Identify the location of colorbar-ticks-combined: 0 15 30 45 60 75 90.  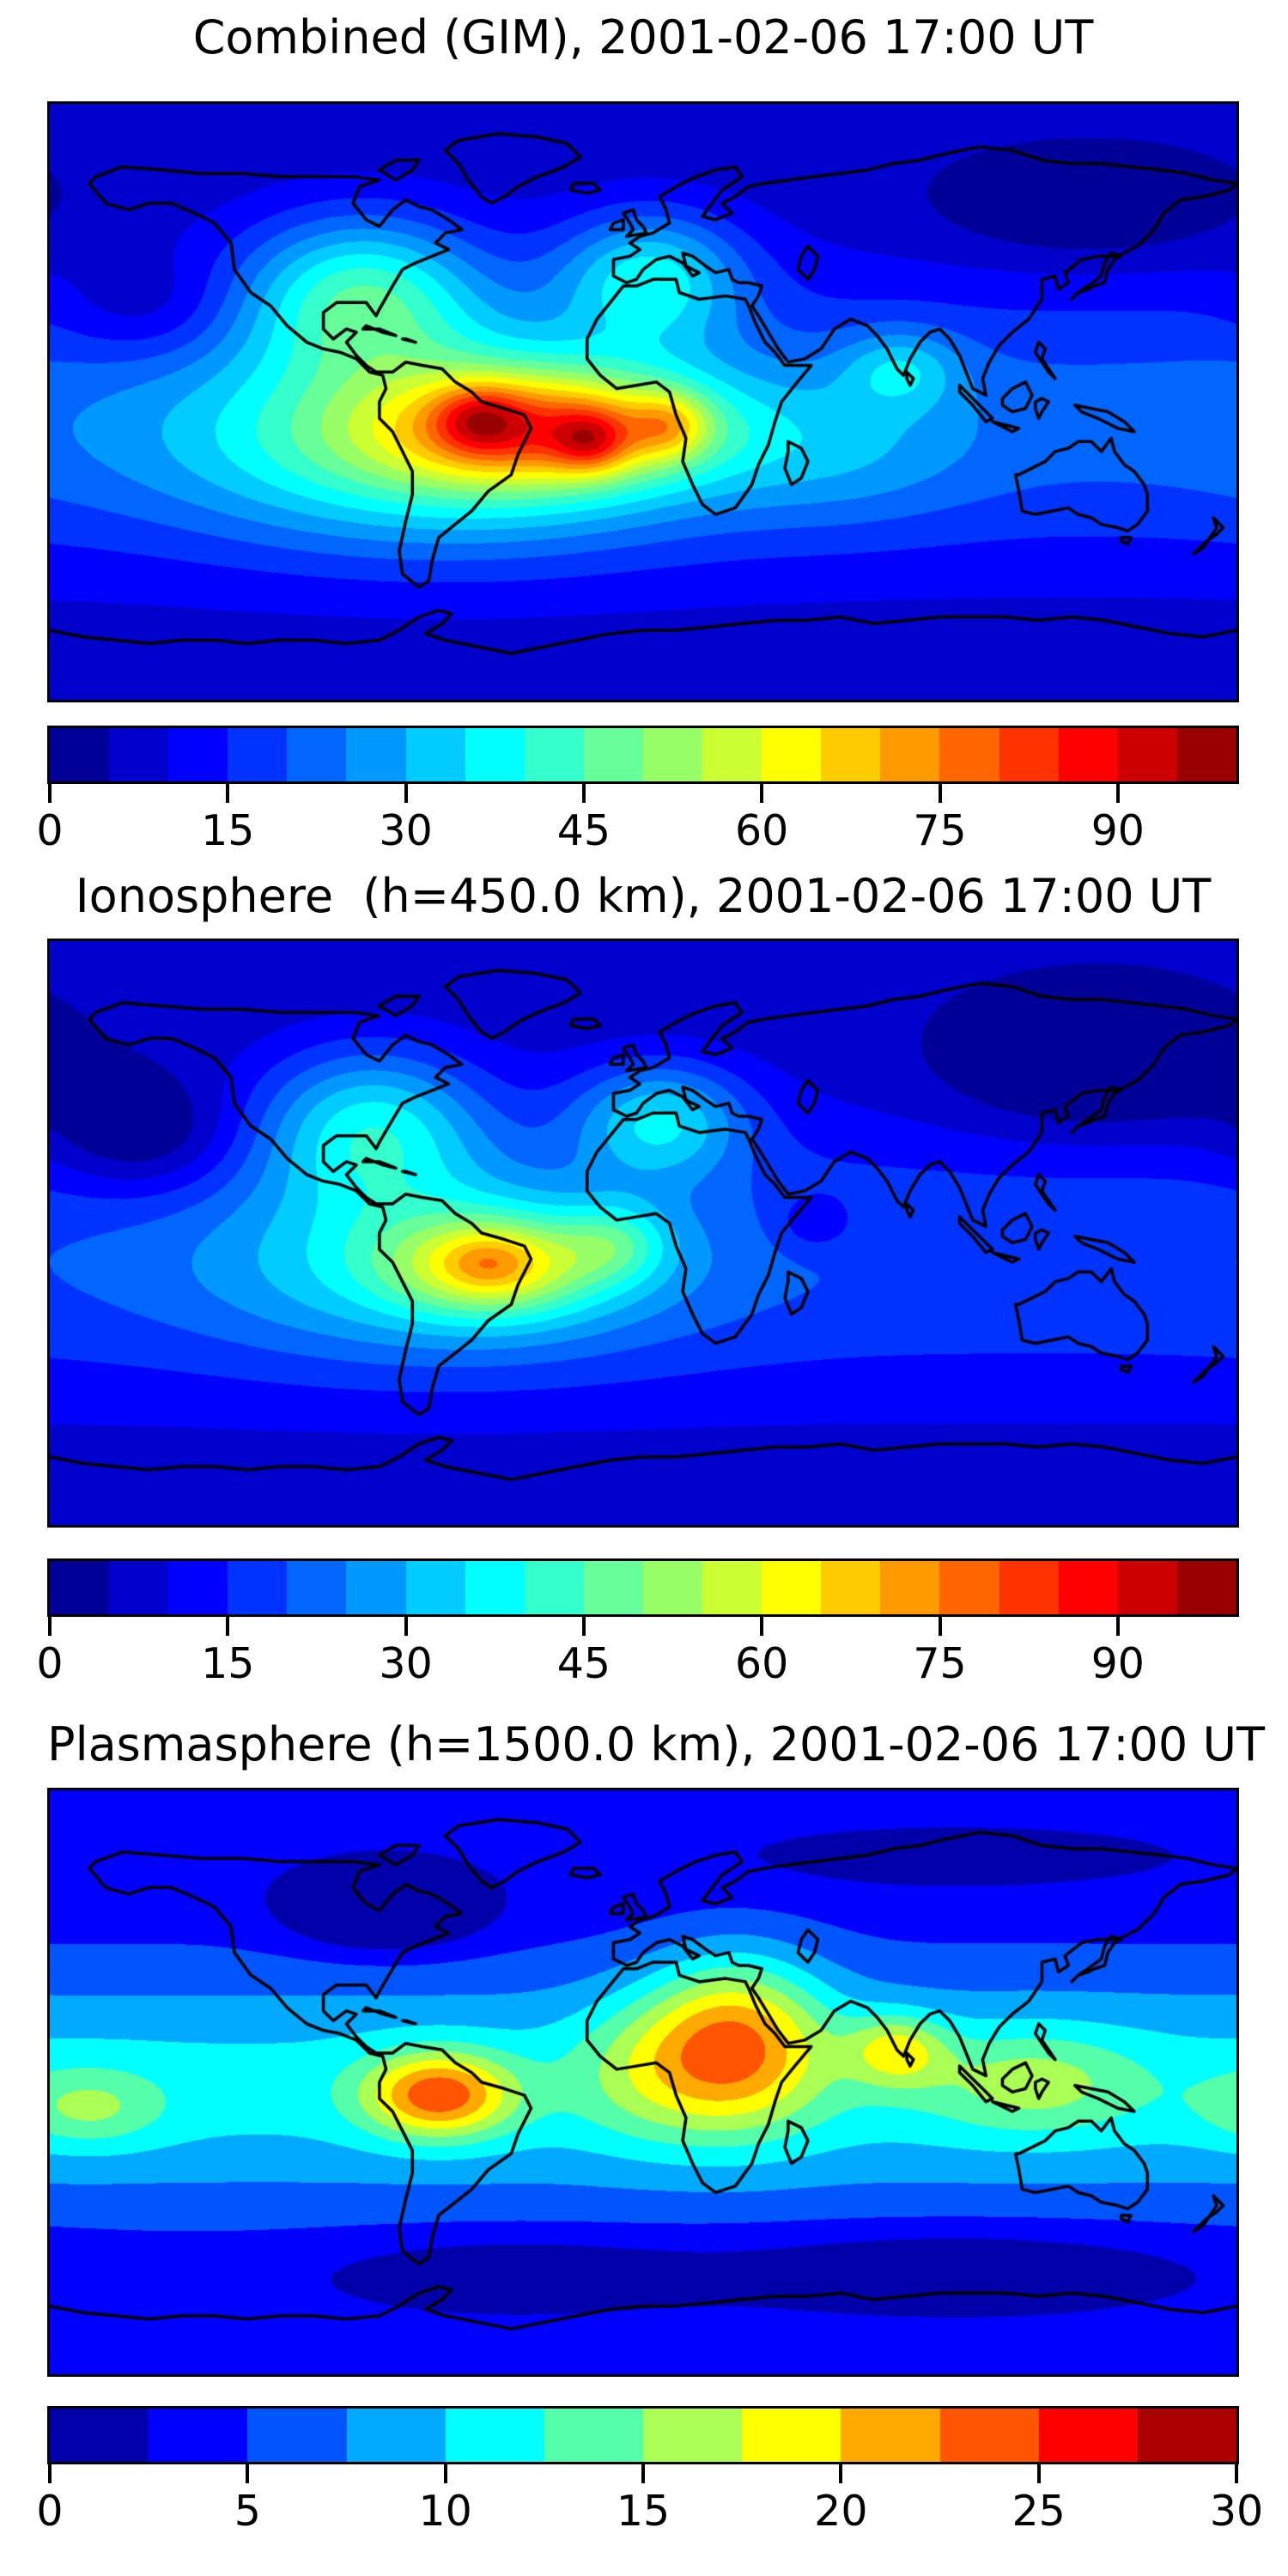
(638, 827).